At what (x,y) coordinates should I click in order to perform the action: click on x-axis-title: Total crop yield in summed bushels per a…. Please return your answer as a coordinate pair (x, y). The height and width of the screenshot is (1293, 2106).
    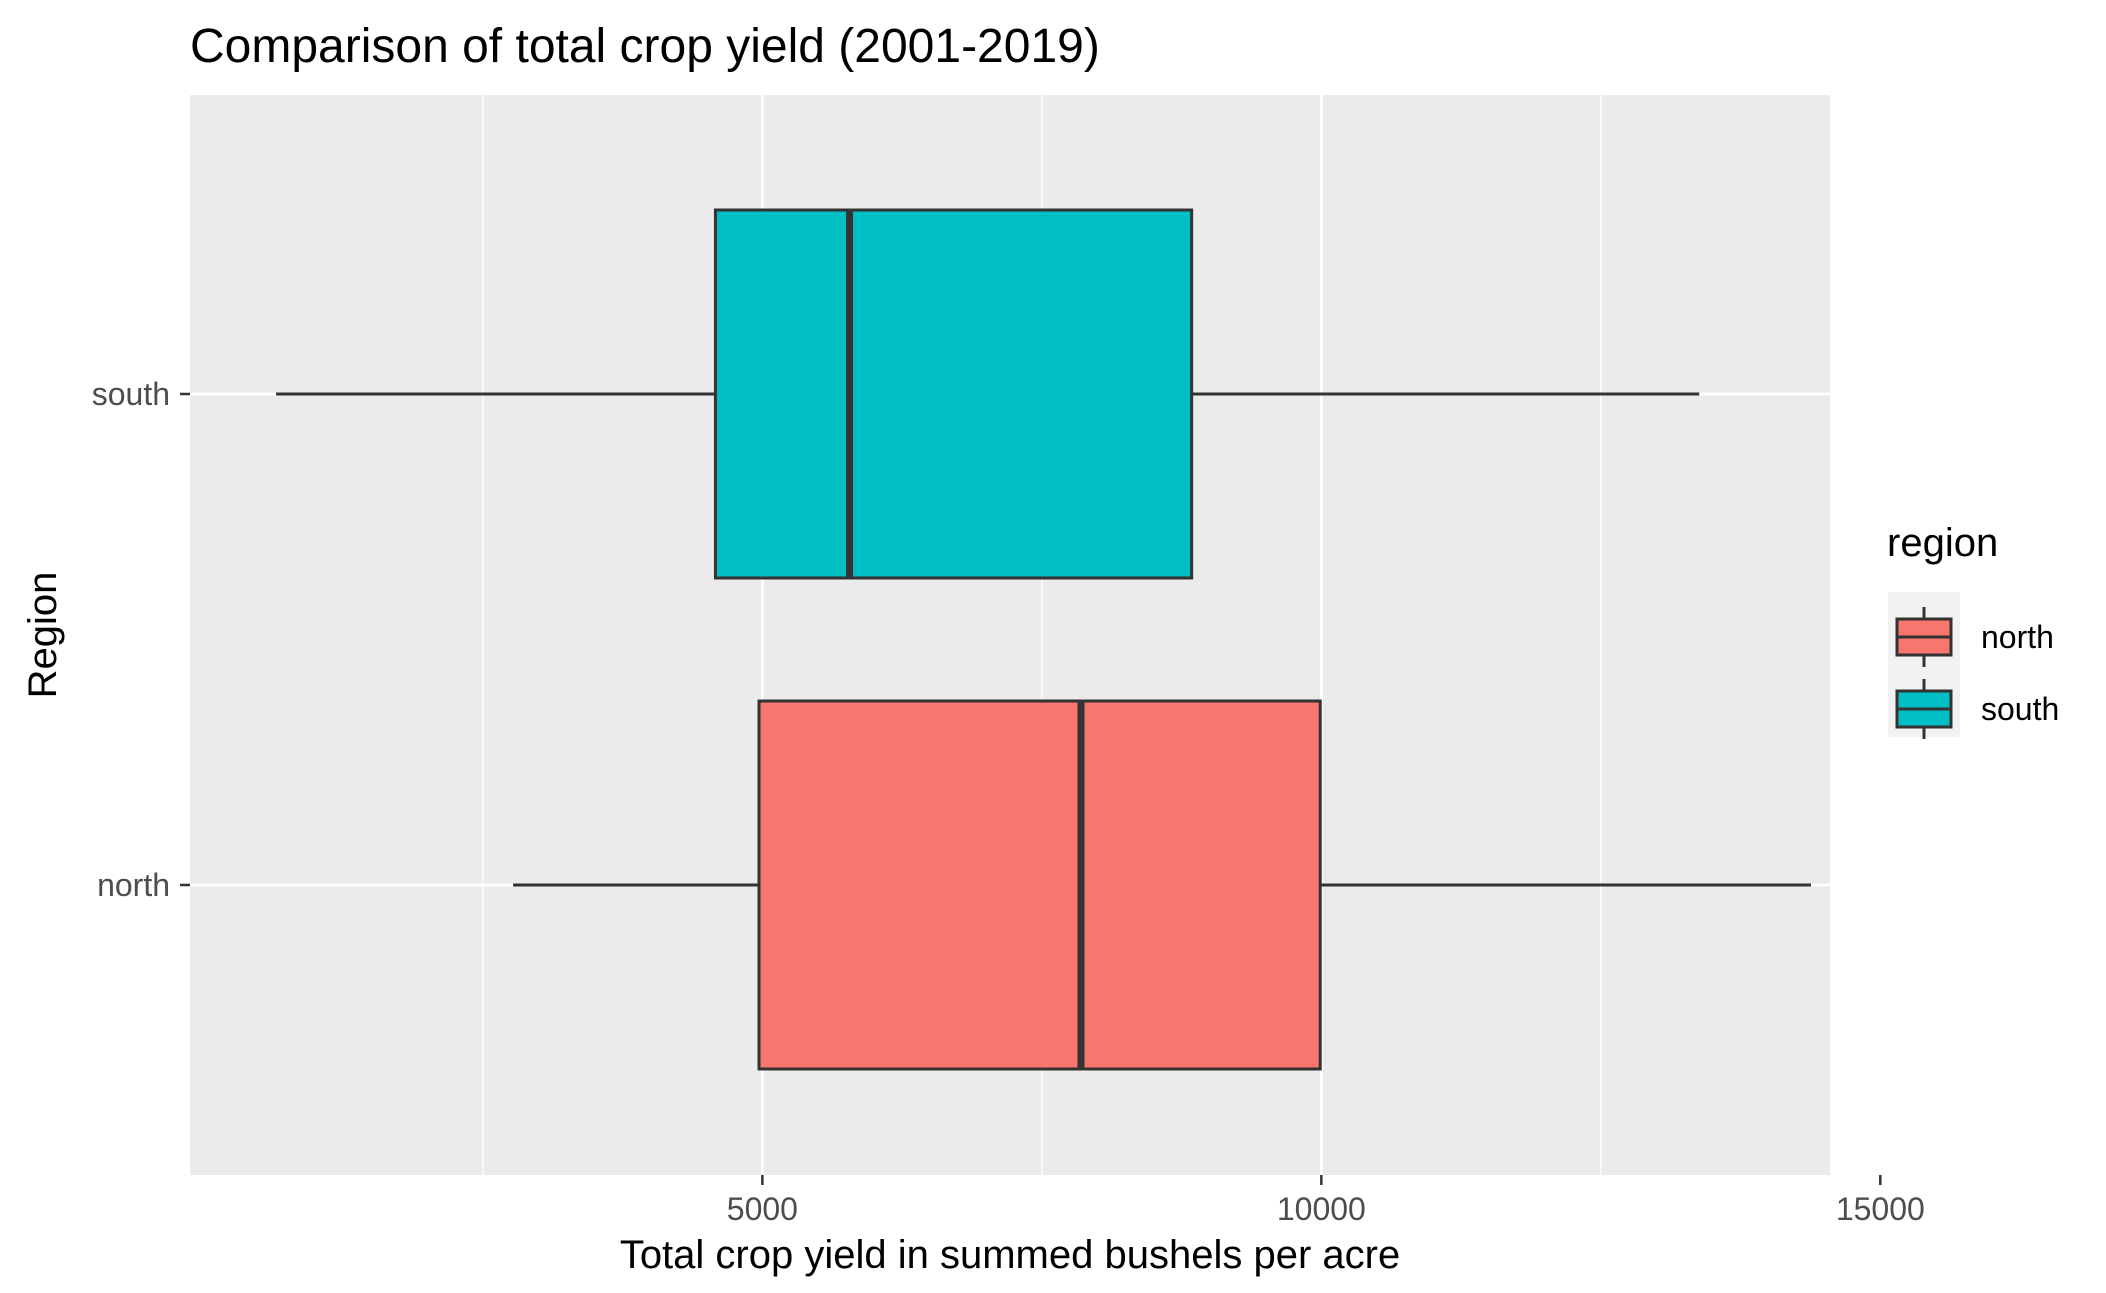
    Looking at the image, I should click on (1010, 1255).